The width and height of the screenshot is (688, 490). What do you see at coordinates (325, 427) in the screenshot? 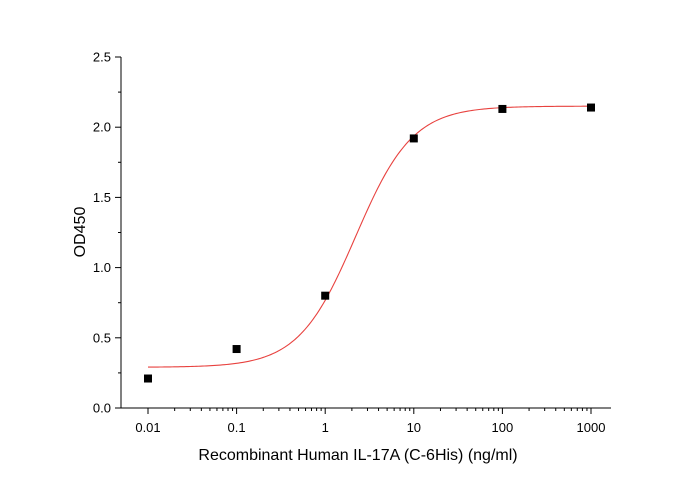
I see `x-tick-label: 1` at bounding box center [325, 427].